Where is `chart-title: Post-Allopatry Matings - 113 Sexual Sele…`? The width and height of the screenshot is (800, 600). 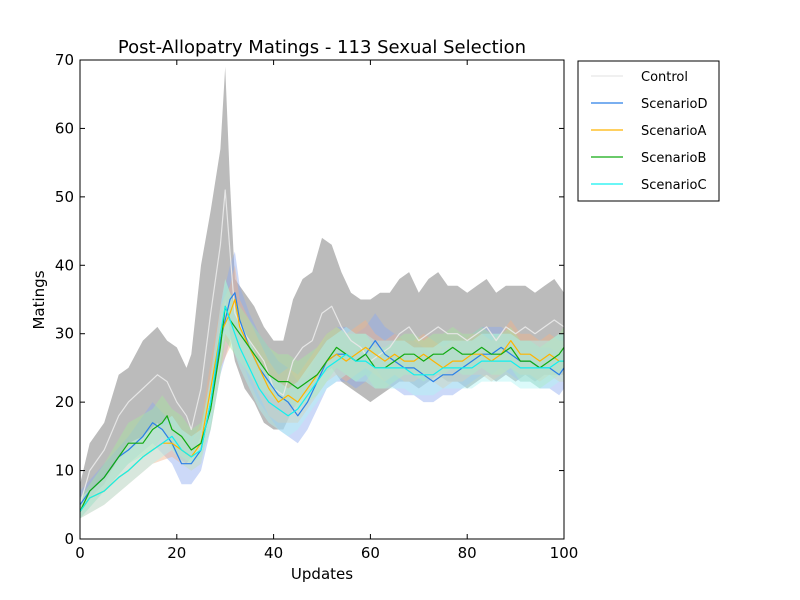 chart-title: Post-Allopatry Matings - 113 Sexual Sele… is located at coordinates (322, 47).